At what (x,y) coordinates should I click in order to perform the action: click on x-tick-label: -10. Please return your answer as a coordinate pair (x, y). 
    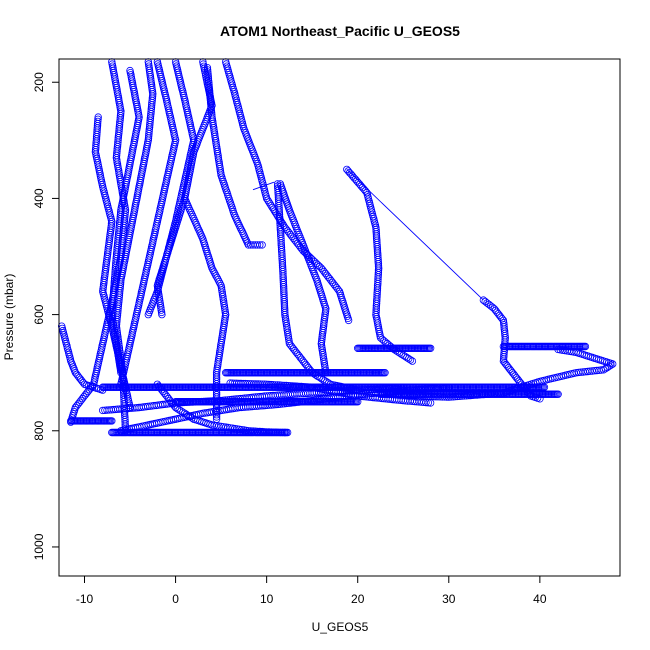
    Looking at the image, I should click on (85, 599).